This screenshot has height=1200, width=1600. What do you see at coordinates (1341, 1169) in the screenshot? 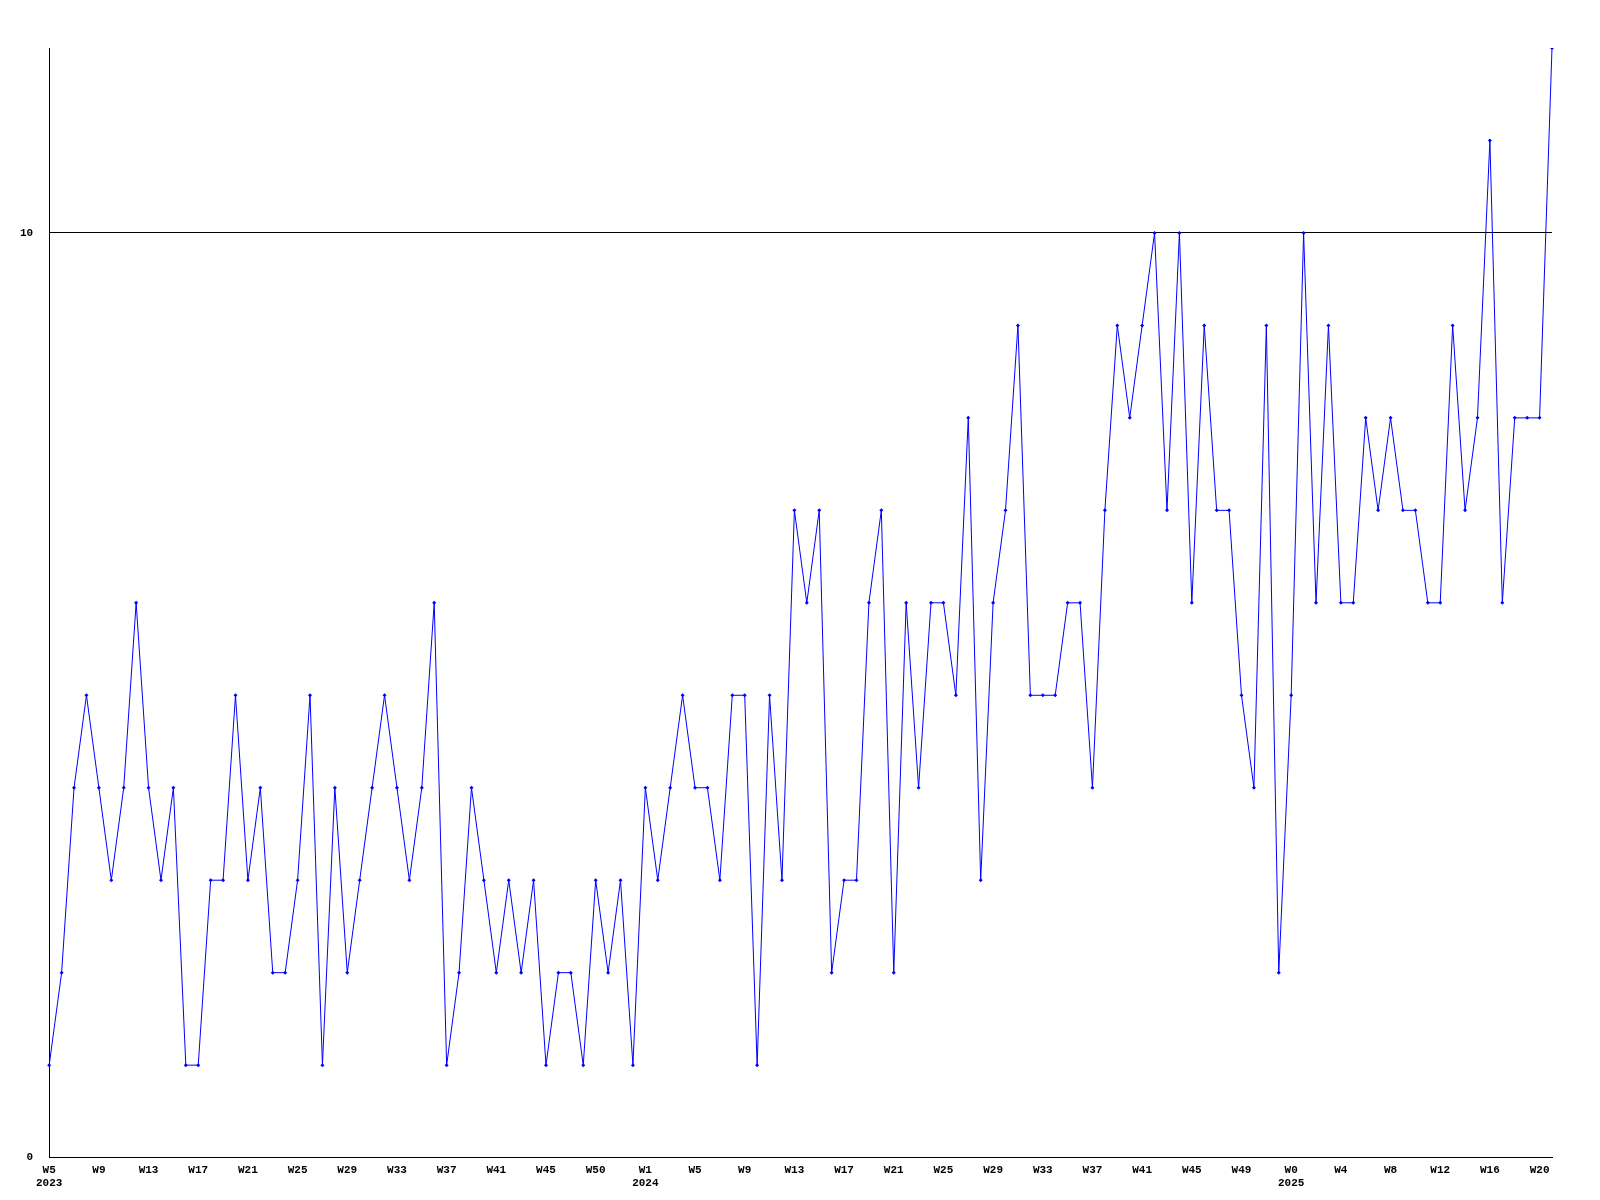
I see `x-tick-label: W4` at bounding box center [1341, 1169].